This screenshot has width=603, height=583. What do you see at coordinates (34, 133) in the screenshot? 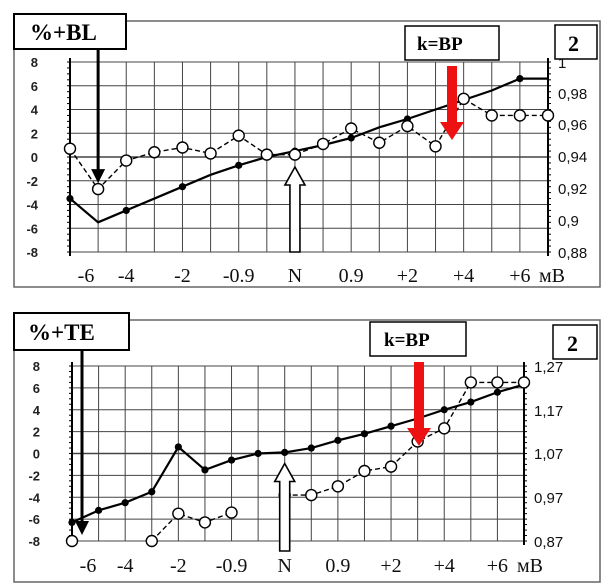
I see `left-tick-label: 2` at bounding box center [34, 133].